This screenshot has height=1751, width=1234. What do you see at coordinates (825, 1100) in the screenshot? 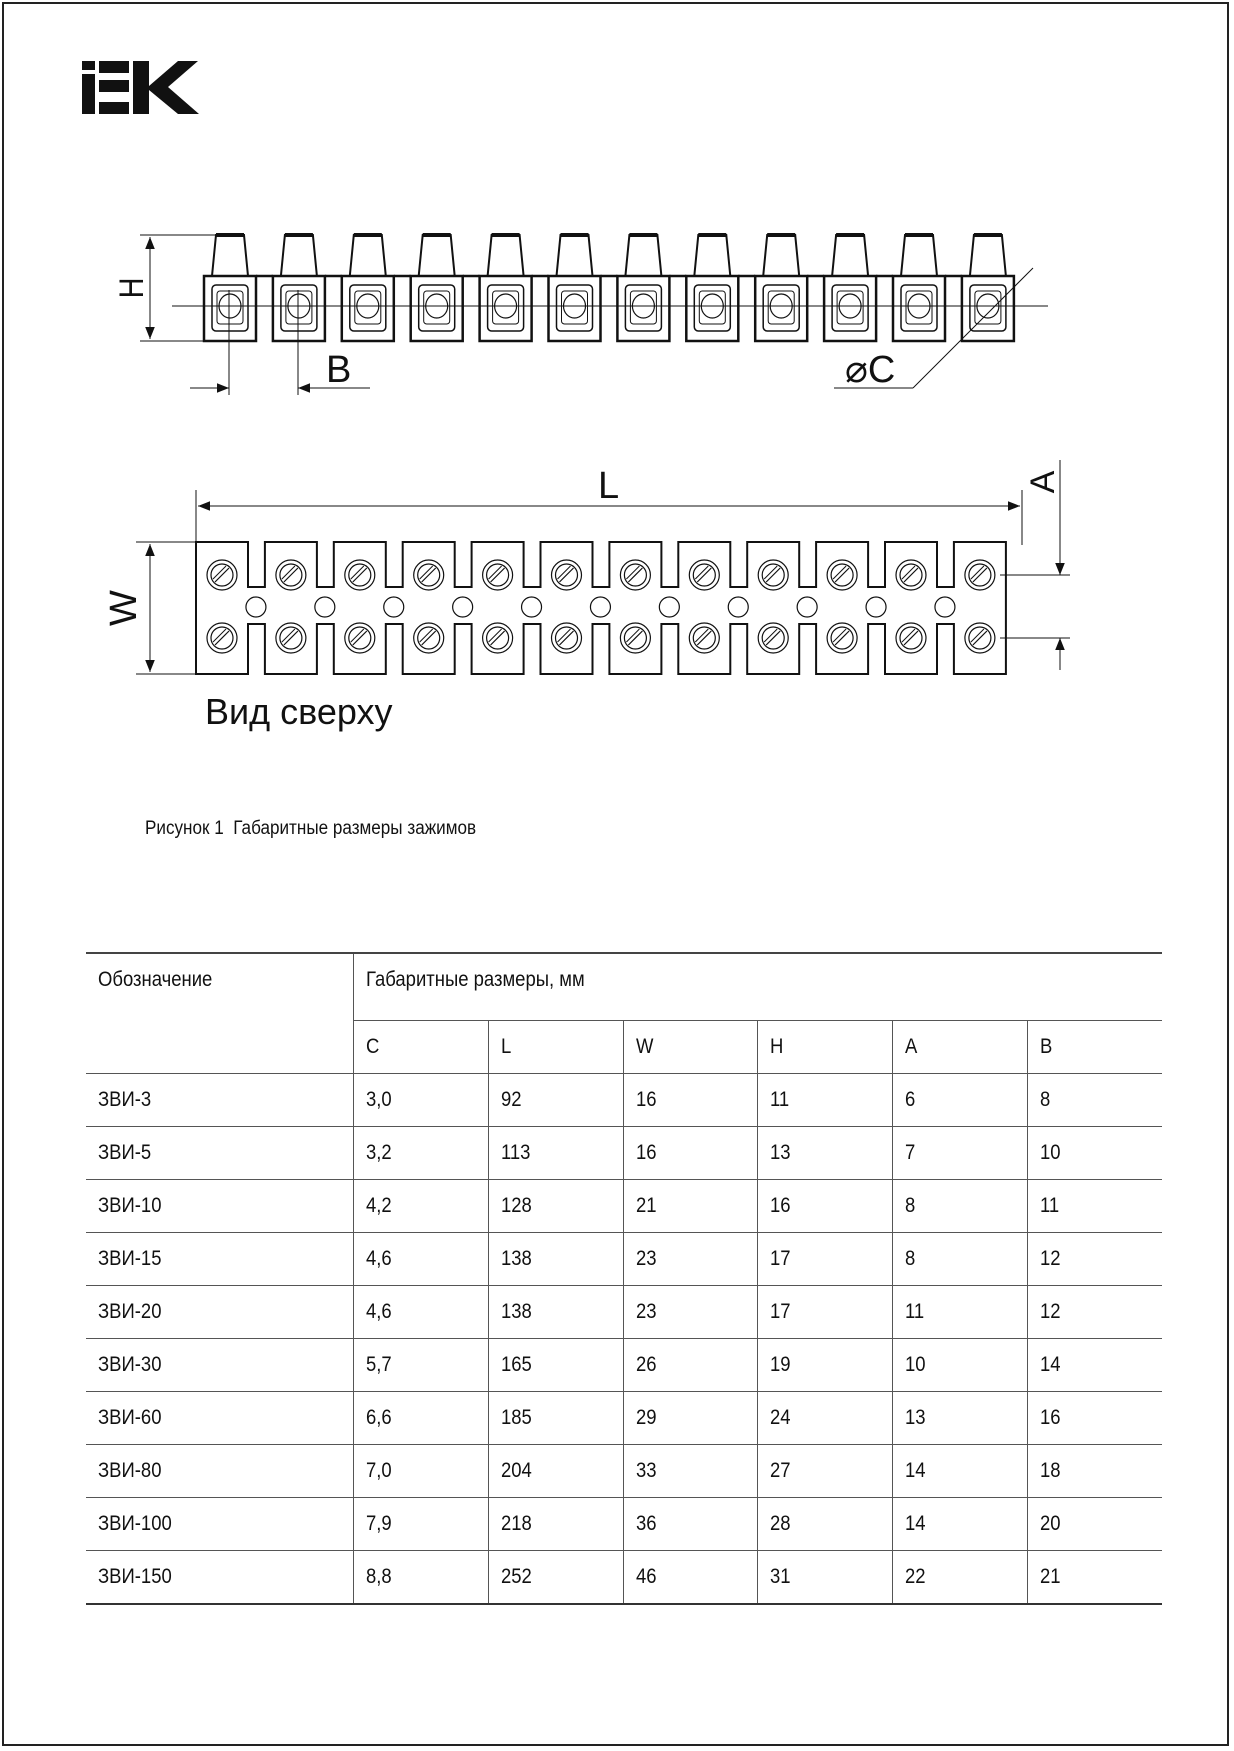
I see `table-cell: 11` at bounding box center [825, 1100].